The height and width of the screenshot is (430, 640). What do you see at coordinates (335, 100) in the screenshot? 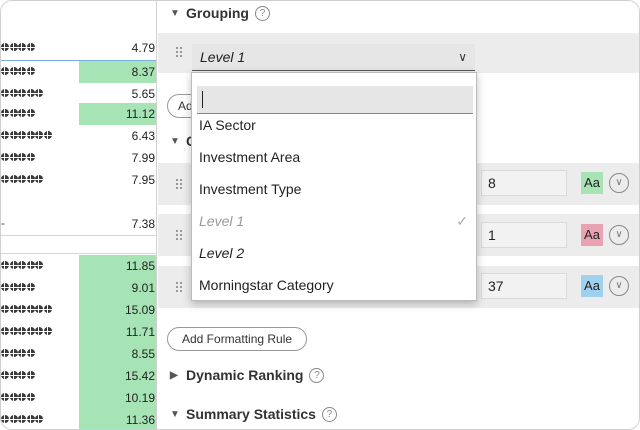
I see `dropdown-search-input` at bounding box center [335, 100].